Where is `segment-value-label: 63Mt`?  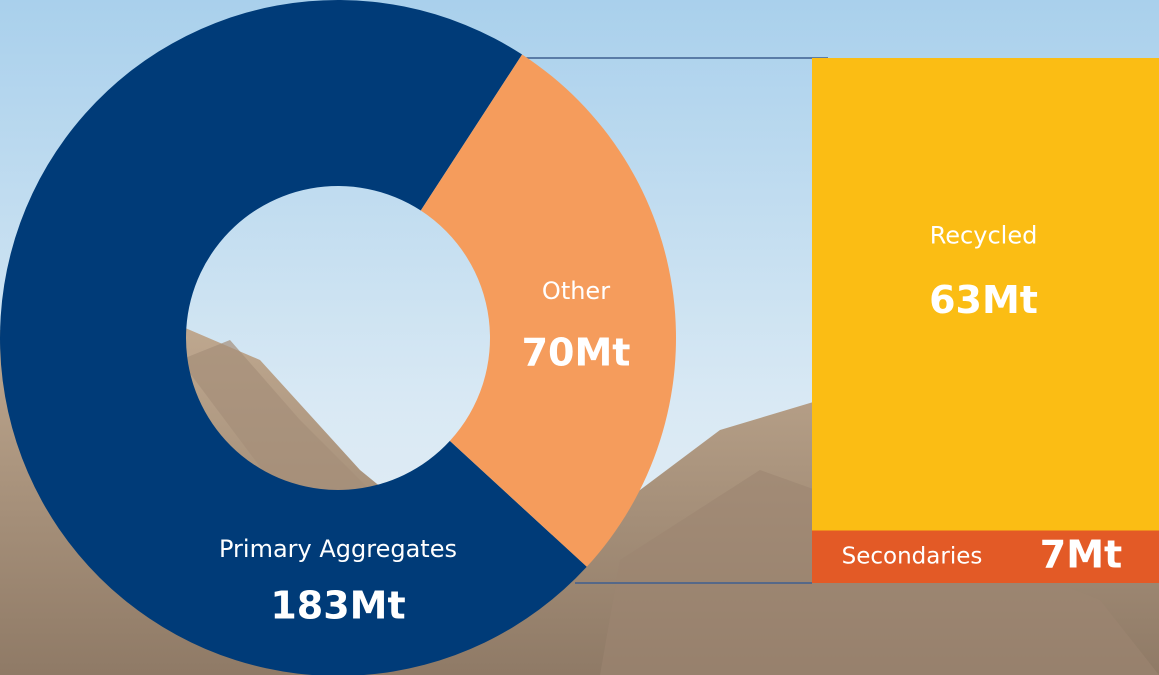
segment-value-label: 63Mt is located at coordinates (983, 300).